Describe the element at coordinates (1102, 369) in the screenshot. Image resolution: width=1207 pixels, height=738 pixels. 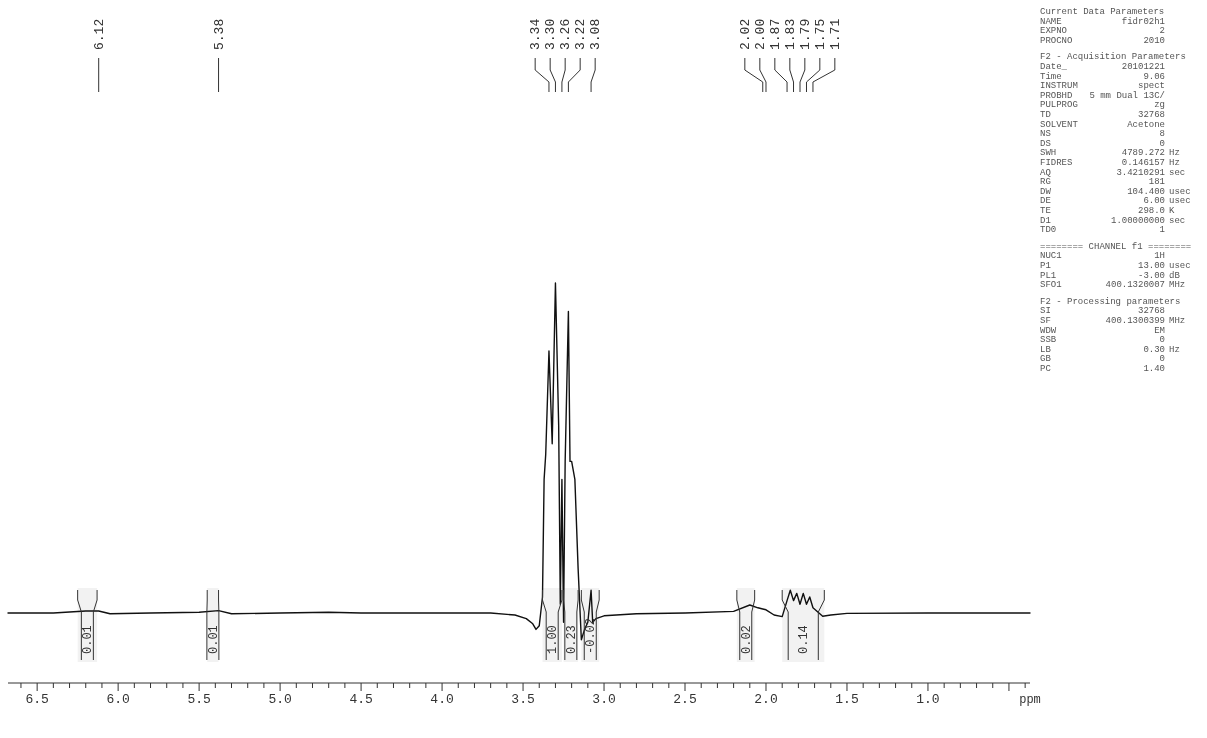
I see `text: PC 1.40` at that location.